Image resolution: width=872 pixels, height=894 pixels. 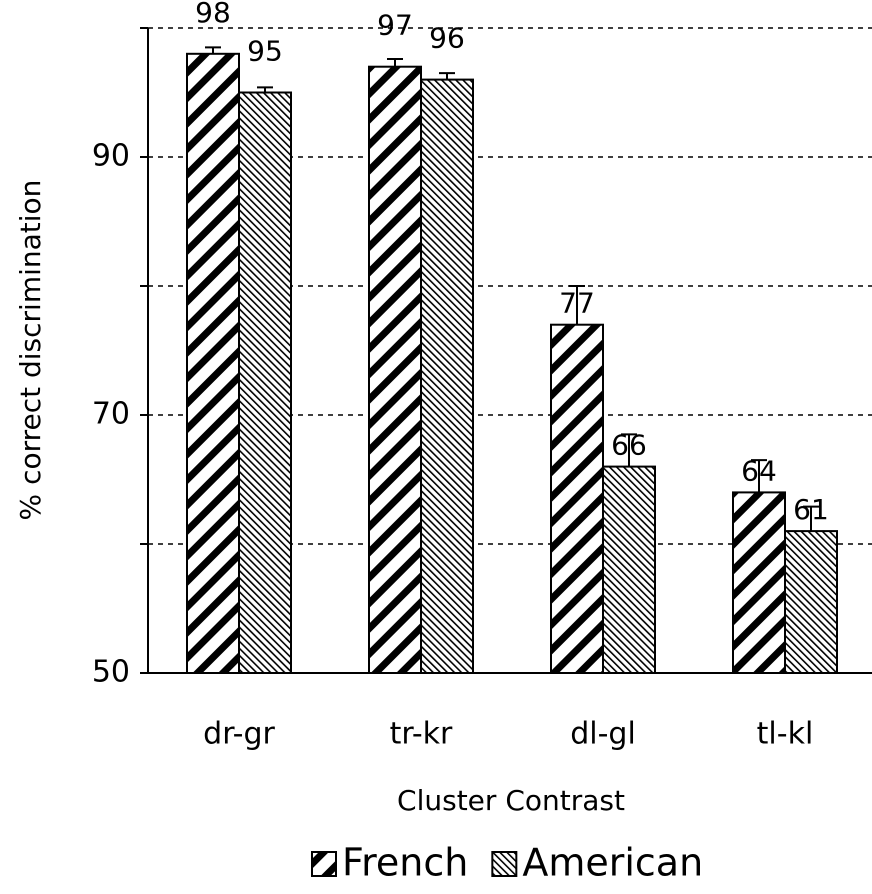 What do you see at coordinates (447, 38) in the screenshot?
I see `data-label: 96` at bounding box center [447, 38].